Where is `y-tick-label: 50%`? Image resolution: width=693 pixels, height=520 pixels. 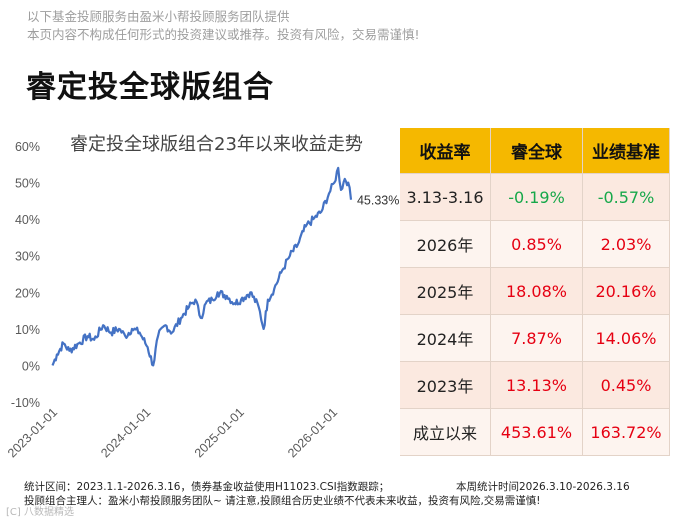 y-tick-label: 50% is located at coordinates (27, 184).